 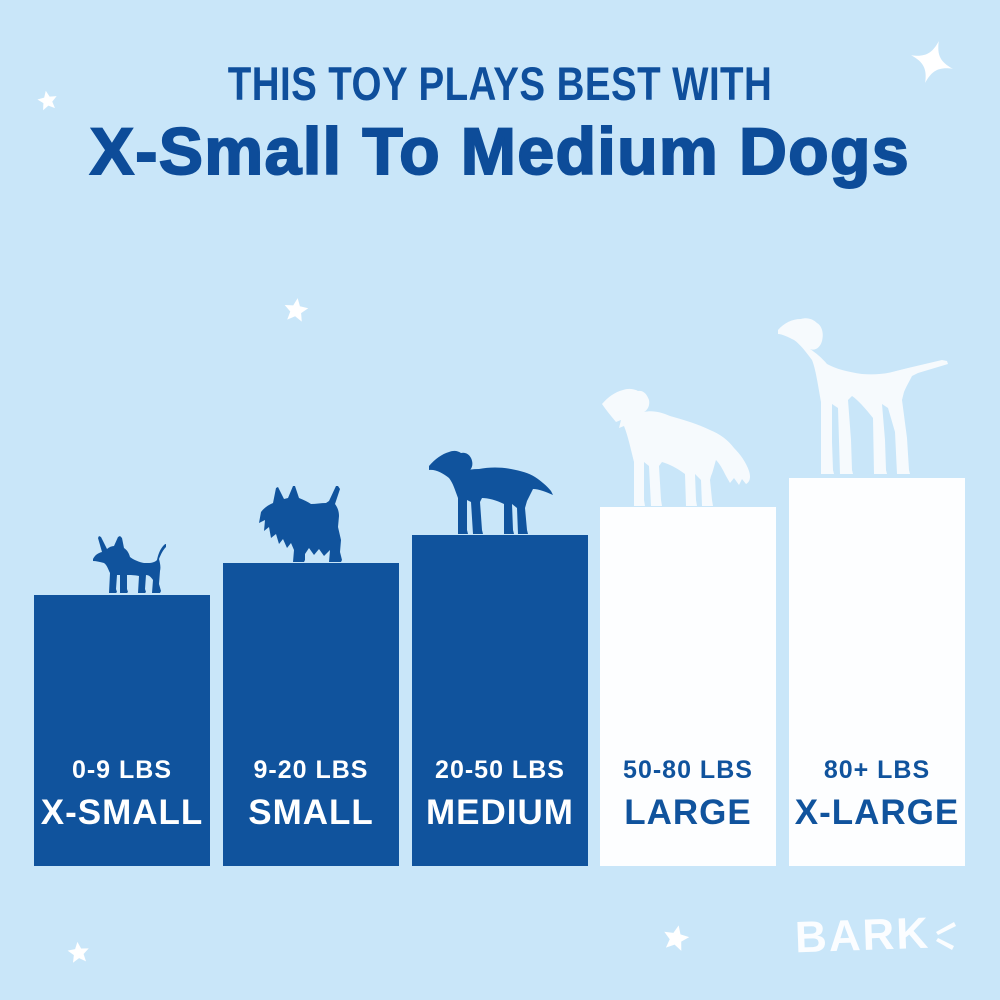 What do you see at coordinates (877, 770) in the screenshot?
I see `weight-range: 80+ LBS` at bounding box center [877, 770].